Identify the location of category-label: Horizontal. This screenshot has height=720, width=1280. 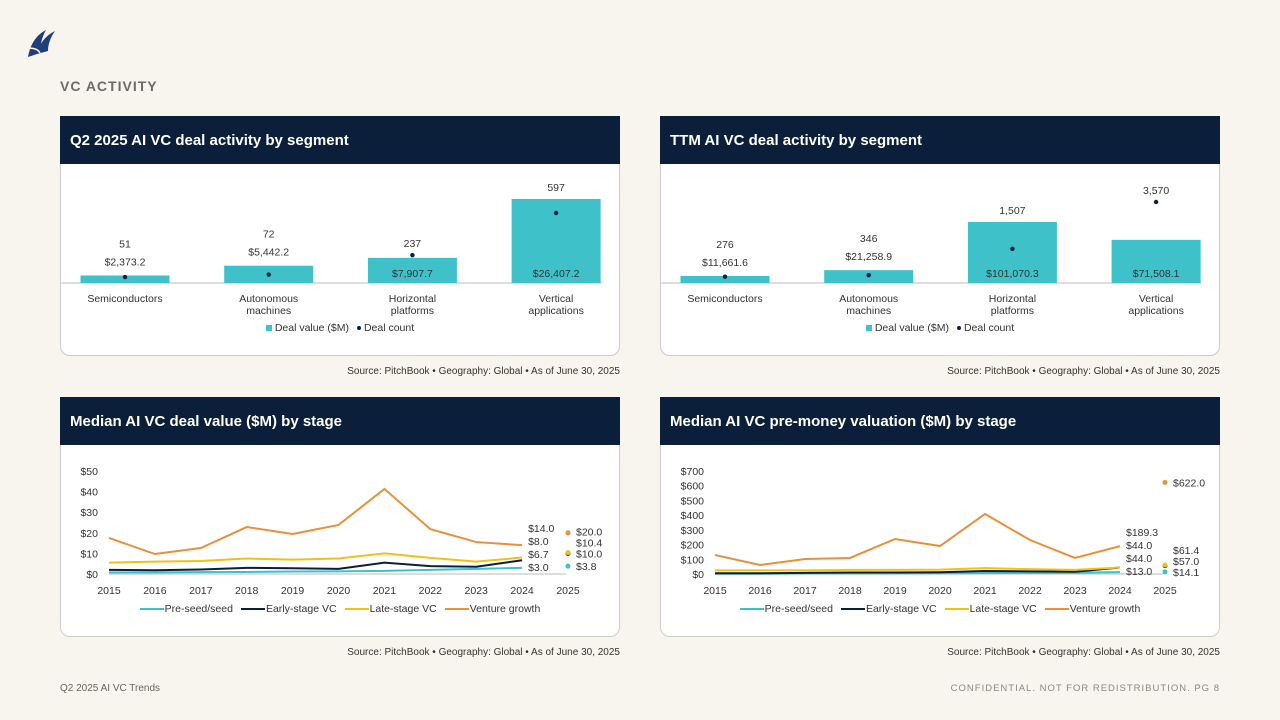
(412, 299).